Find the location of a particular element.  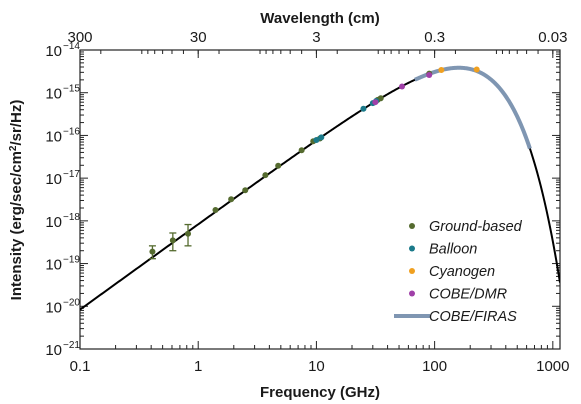

y-tick-exponent: −15 is located at coordinates (71, 89).